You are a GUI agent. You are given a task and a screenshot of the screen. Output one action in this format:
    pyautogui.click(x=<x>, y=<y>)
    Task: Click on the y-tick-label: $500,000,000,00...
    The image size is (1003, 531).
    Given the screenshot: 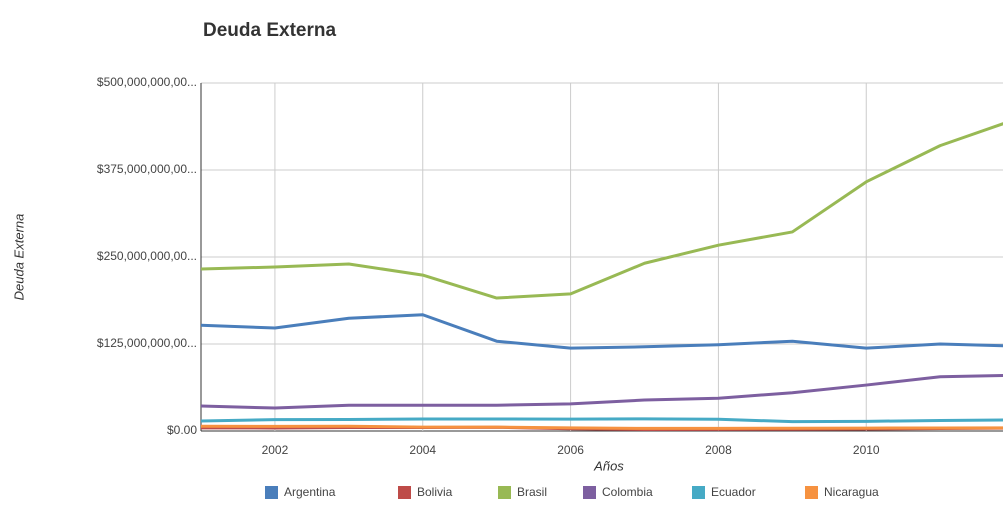 What is the action you would take?
    pyautogui.click(x=147, y=82)
    